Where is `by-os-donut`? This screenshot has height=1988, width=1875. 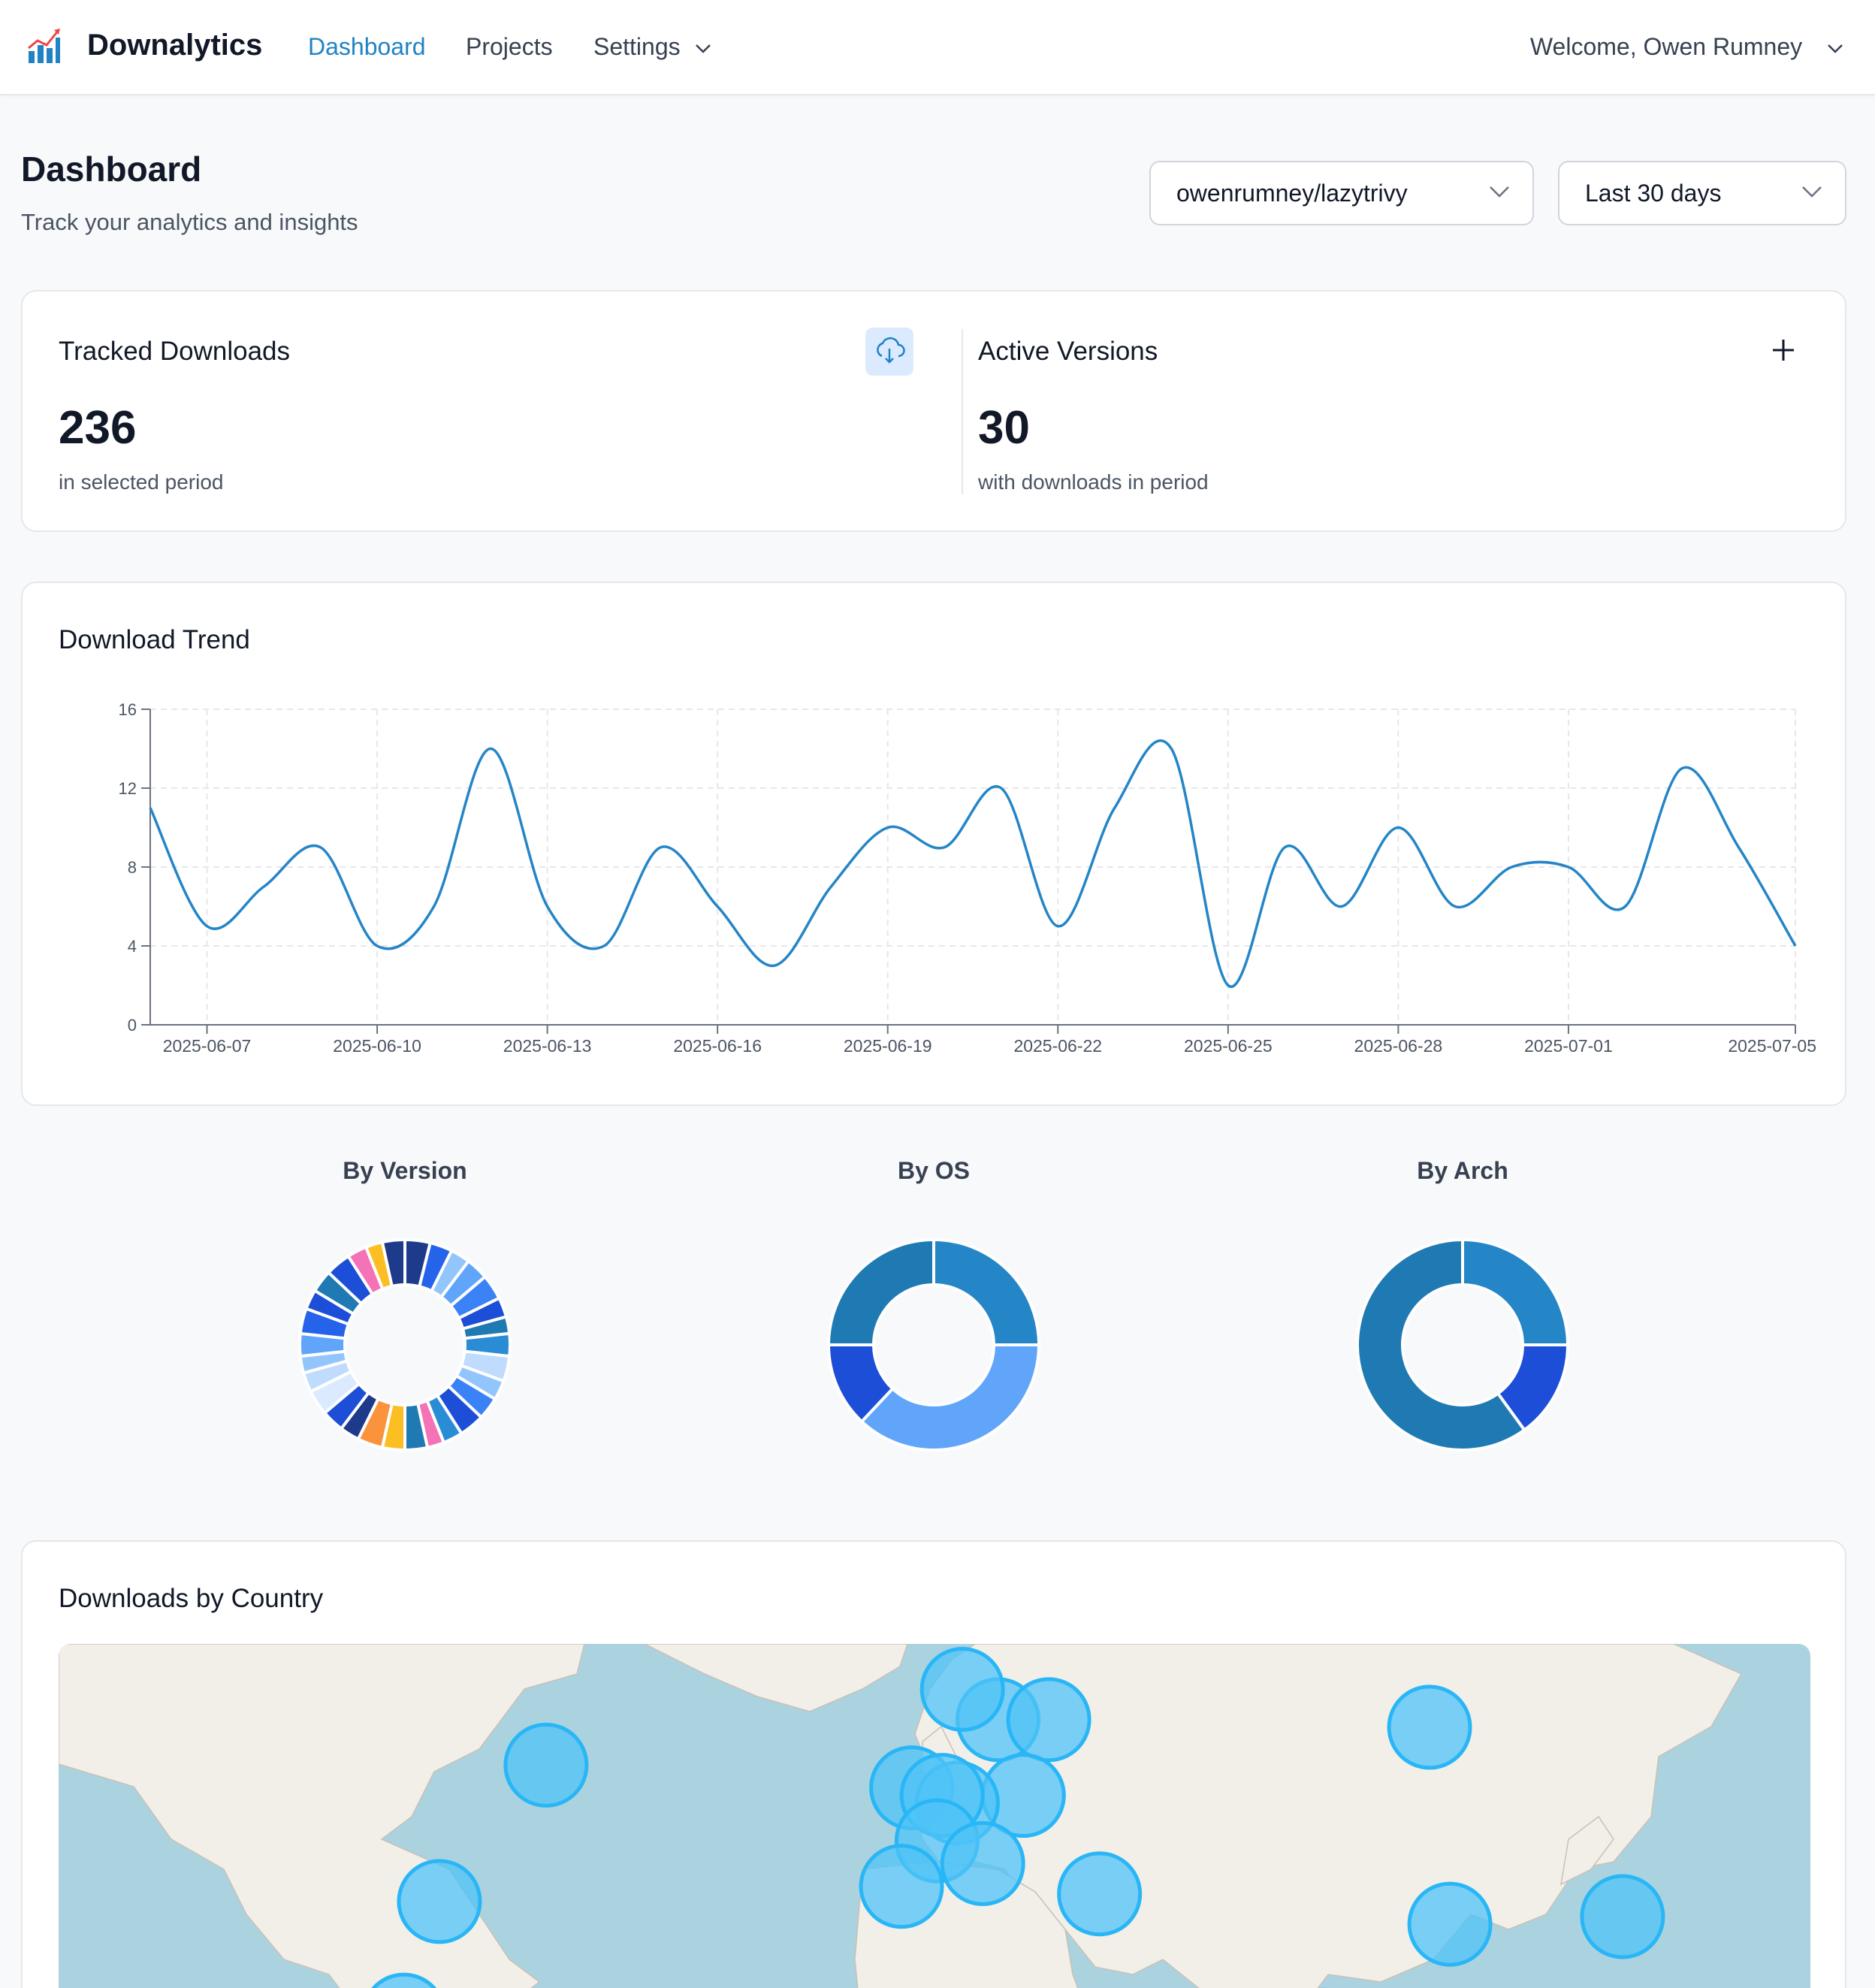 by-os-donut is located at coordinates (933, 1344).